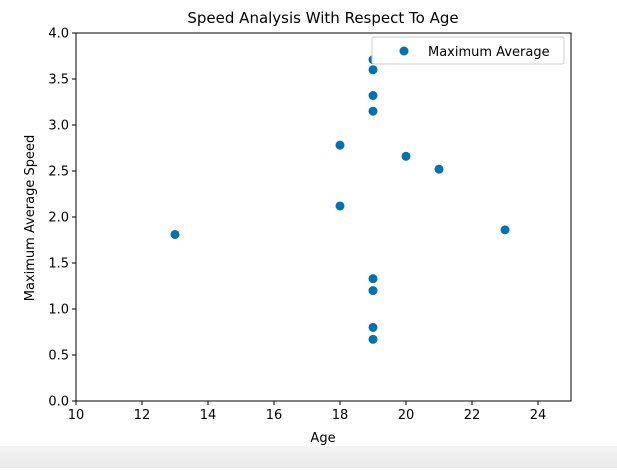 This screenshot has width=617, height=473. Describe the element at coordinates (308, 457) in the screenshot. I see `window-bottom-strip` at that location.